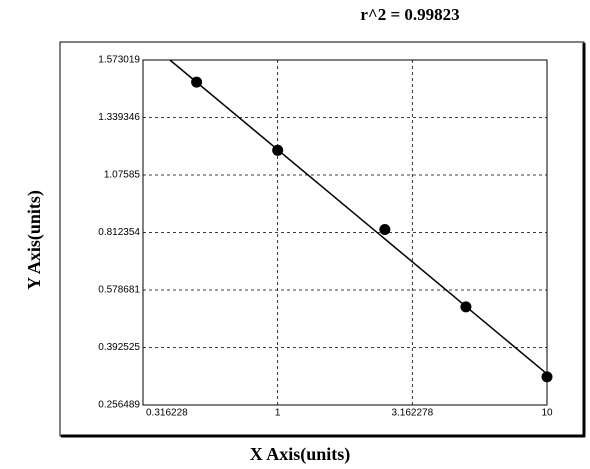 This screenshot has height=469, width=590. I want to click on y-tick-label: 1.573019, so click(119, 60).